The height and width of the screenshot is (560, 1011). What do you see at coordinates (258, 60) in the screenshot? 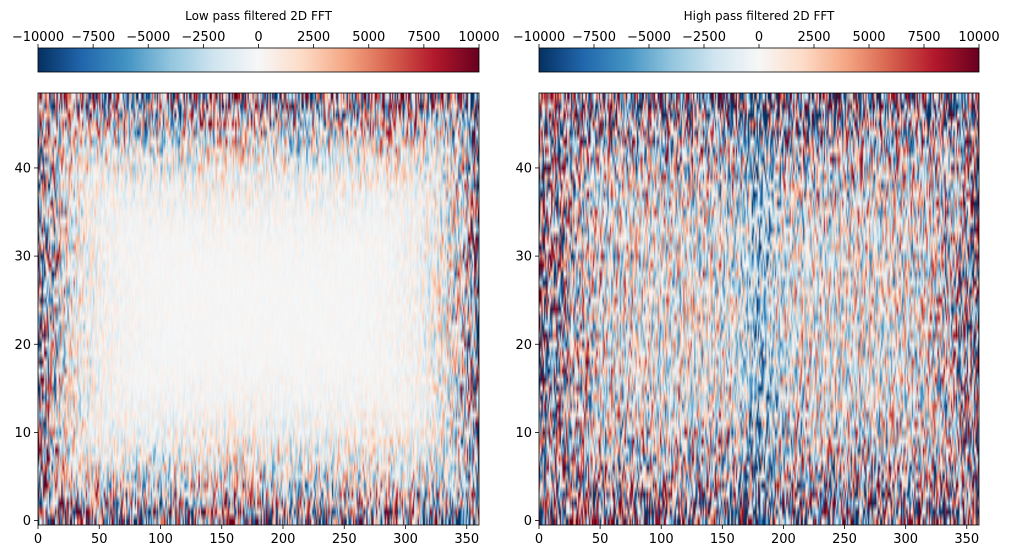
I see `panel-1-colorbar` at bounding box center [258, 60].